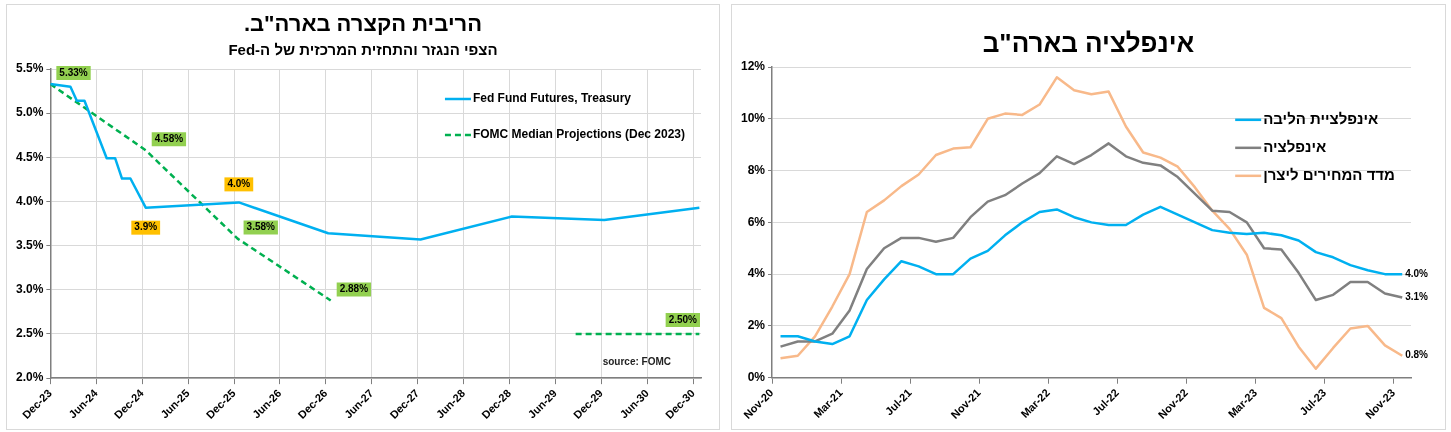 This screenshot has width=1451, height=432. What do you see at coordinates (683, 319) in the screenshot?
I see `data-label: 2.50%` at bounding box center [683, 319].